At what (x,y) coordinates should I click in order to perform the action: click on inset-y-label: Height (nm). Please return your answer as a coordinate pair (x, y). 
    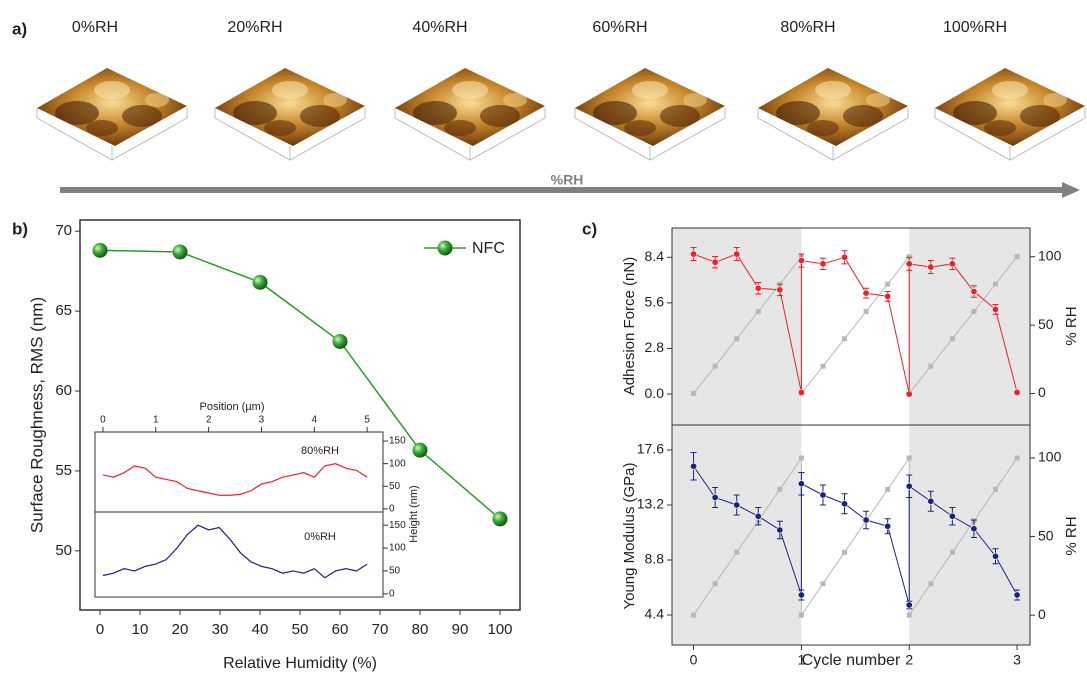
    Looking at the image, I should click on (414, 513).